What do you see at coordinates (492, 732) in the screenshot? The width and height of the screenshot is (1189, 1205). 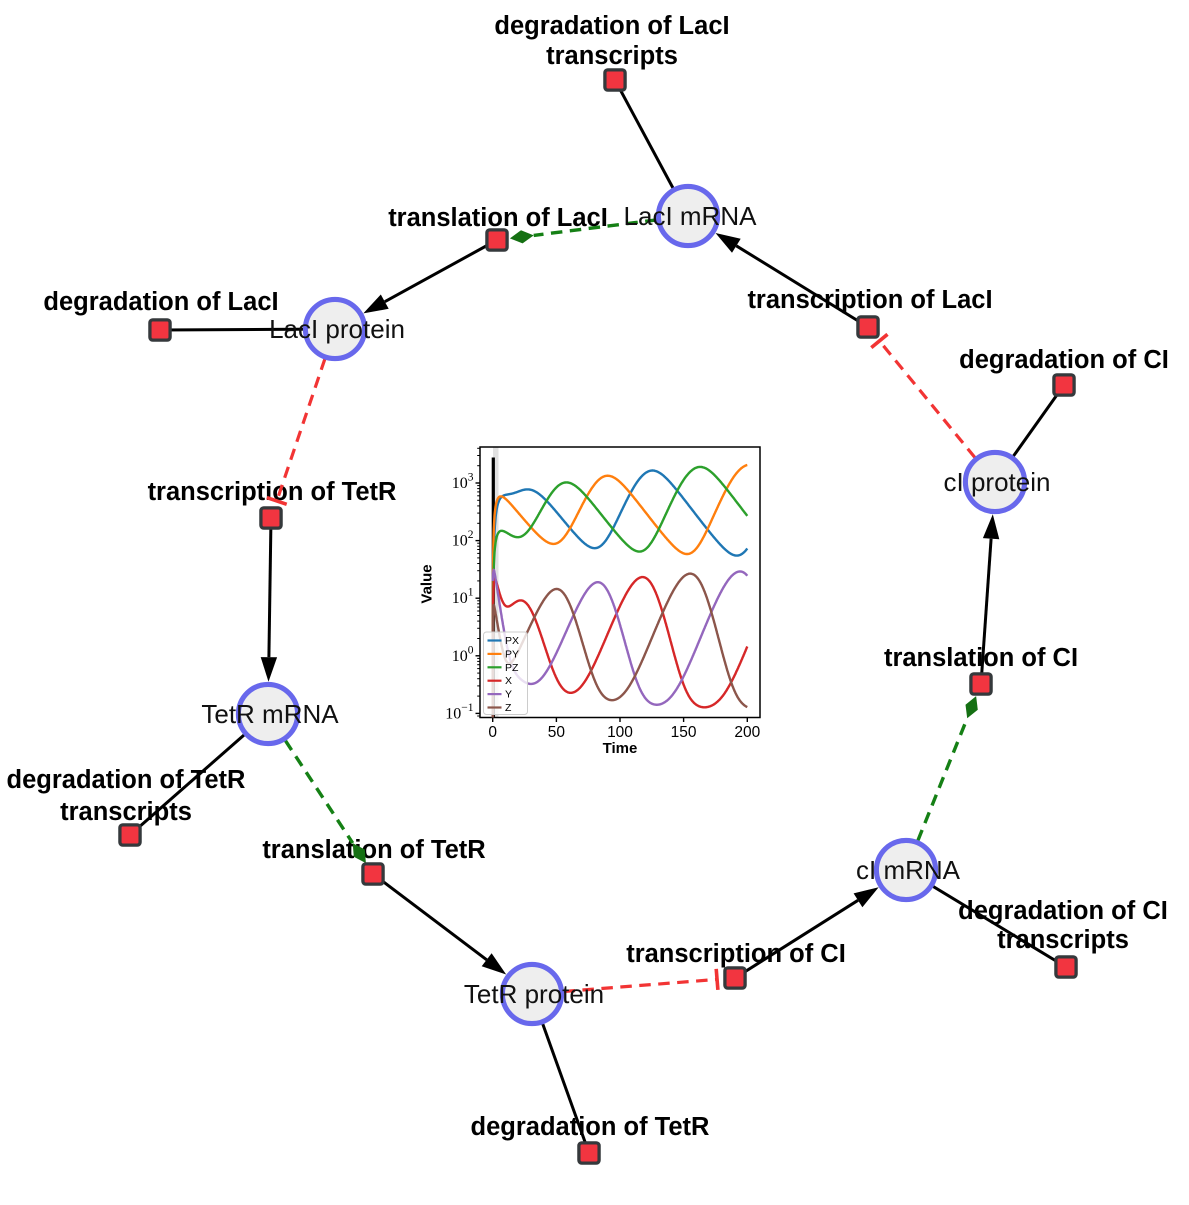 I see `svg-text: 0` at bounding box center [492, 732].